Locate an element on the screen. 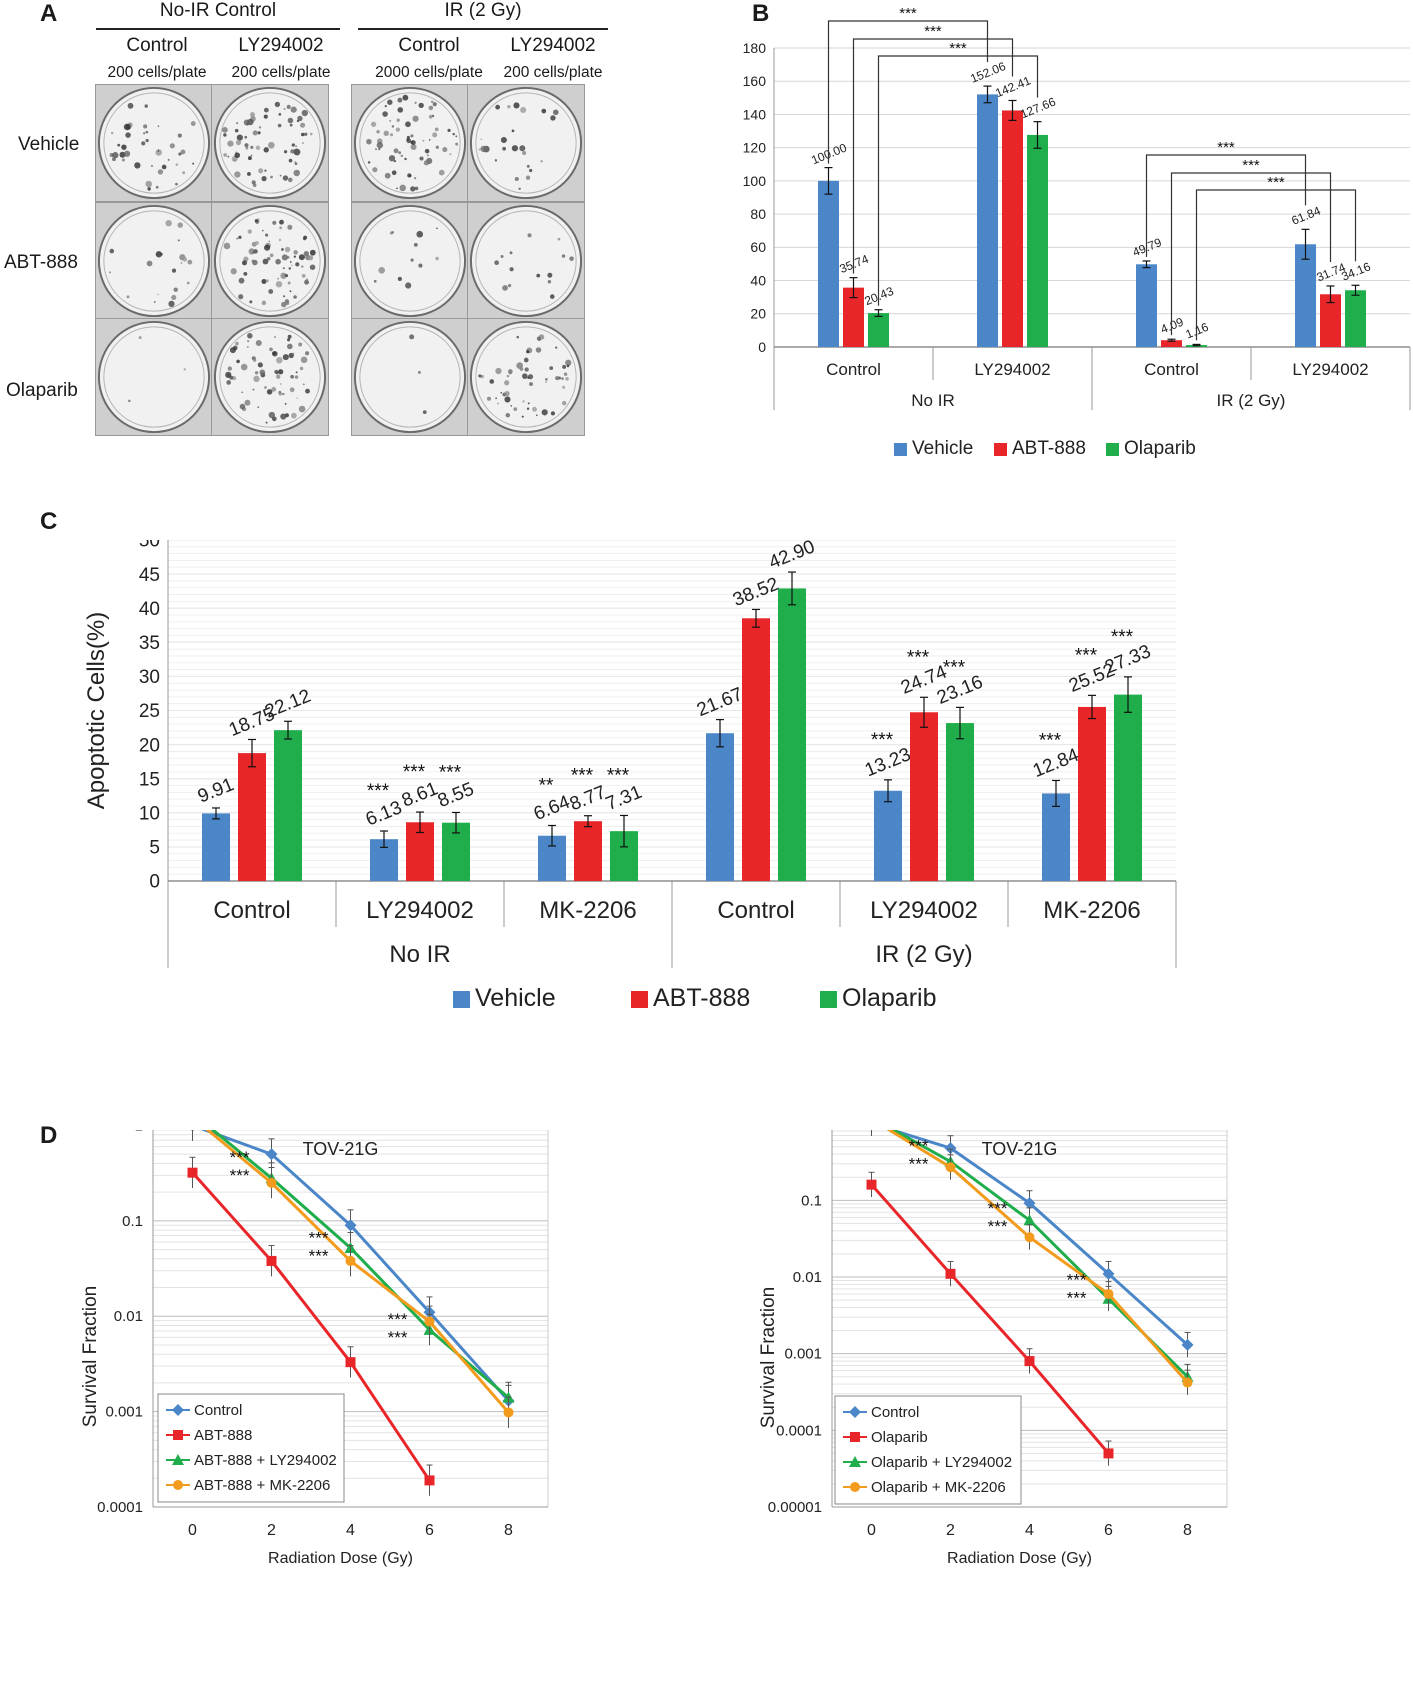 This screenshot has width=1413, height=1682. y-tick-label: 20 is located at coordinates (149, 745).